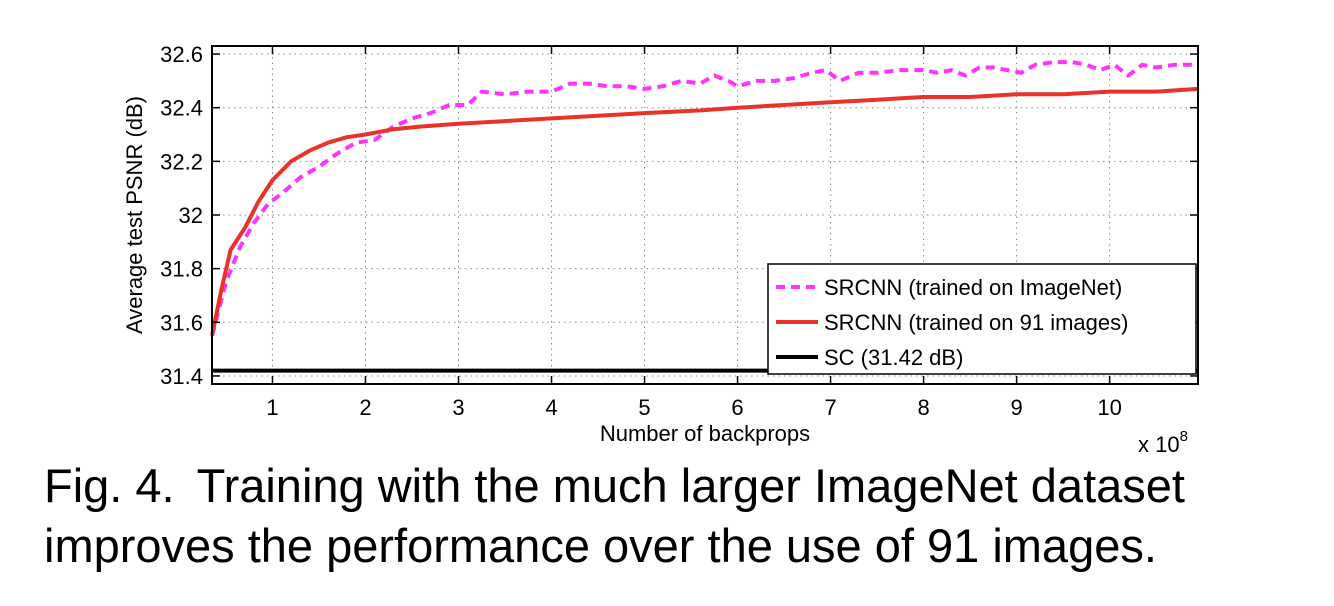  Describe the element at coordinates (109, 485) in the screenshot. I see `figure-number: Fig. 4.` at that location.